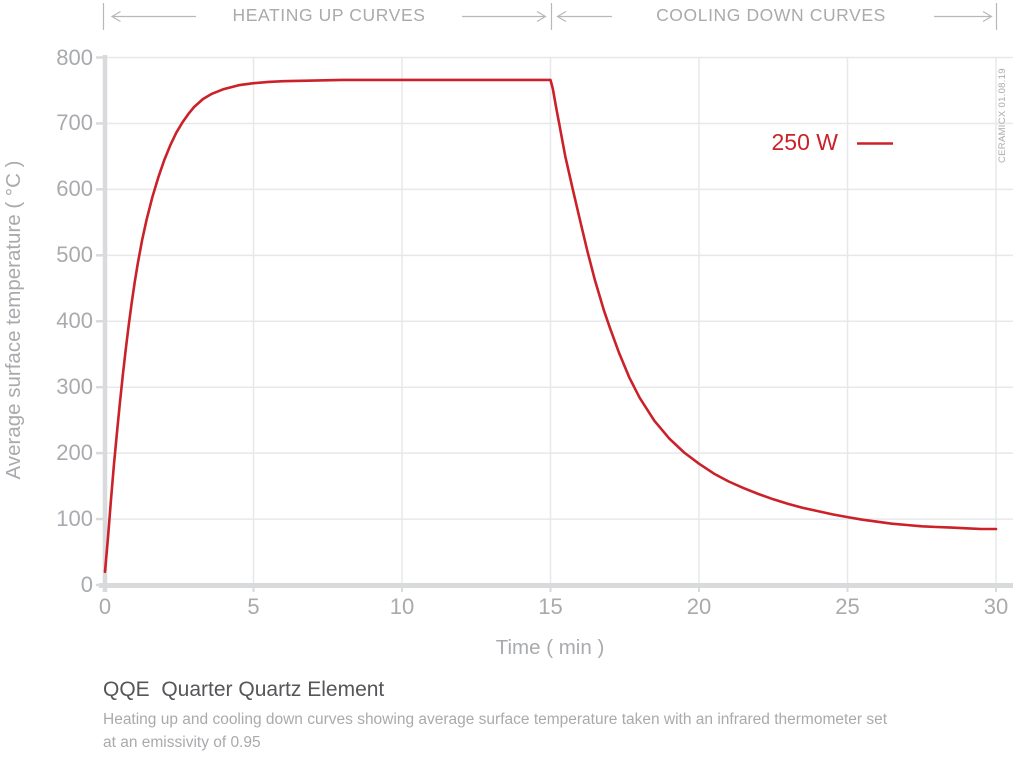 This screenshot has width=1017, height=783. I want to click on y-tick-label: 800, so click(74, 57).